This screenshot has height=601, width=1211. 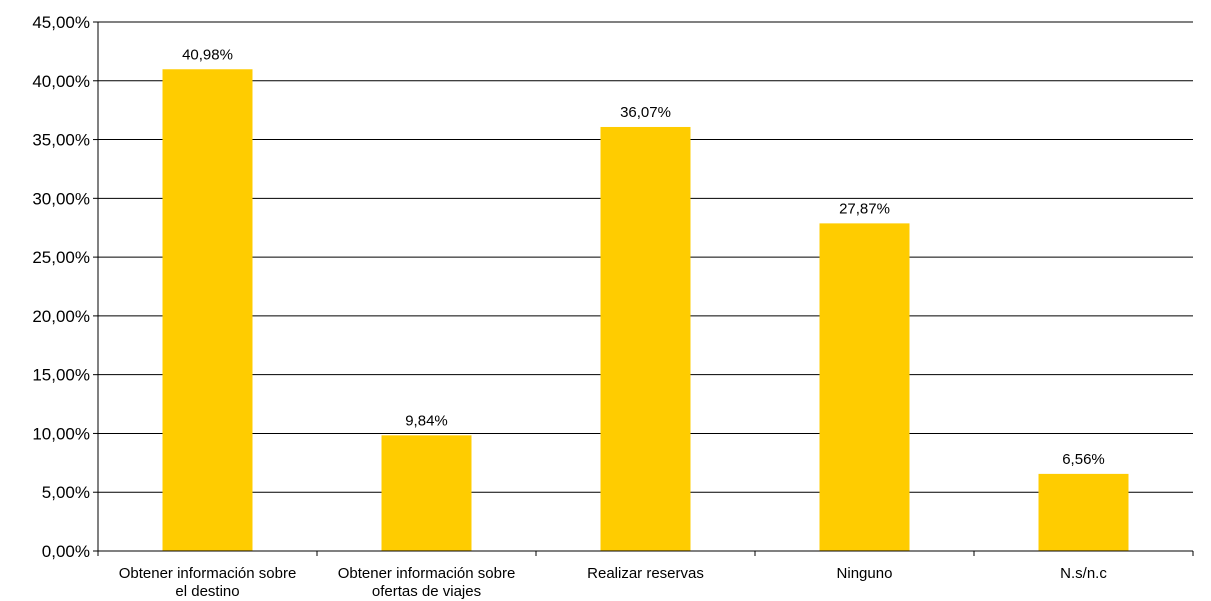 I want to click on data-label: 27,87%, so click(x=864, y=208).